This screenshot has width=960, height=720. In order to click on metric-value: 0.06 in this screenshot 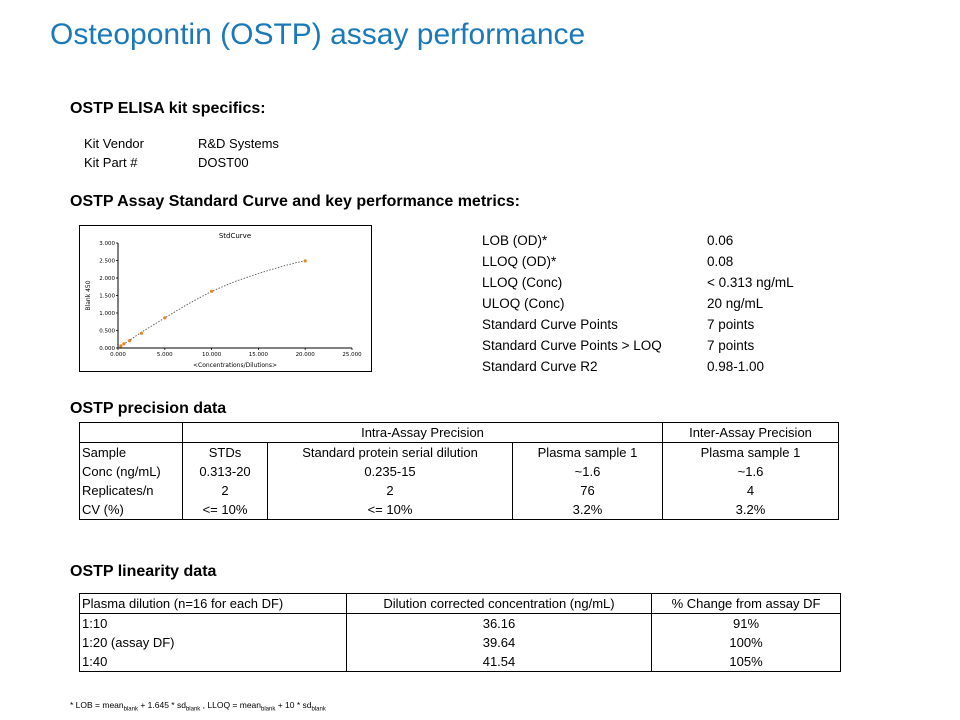, I will do `click(720, 240)`.